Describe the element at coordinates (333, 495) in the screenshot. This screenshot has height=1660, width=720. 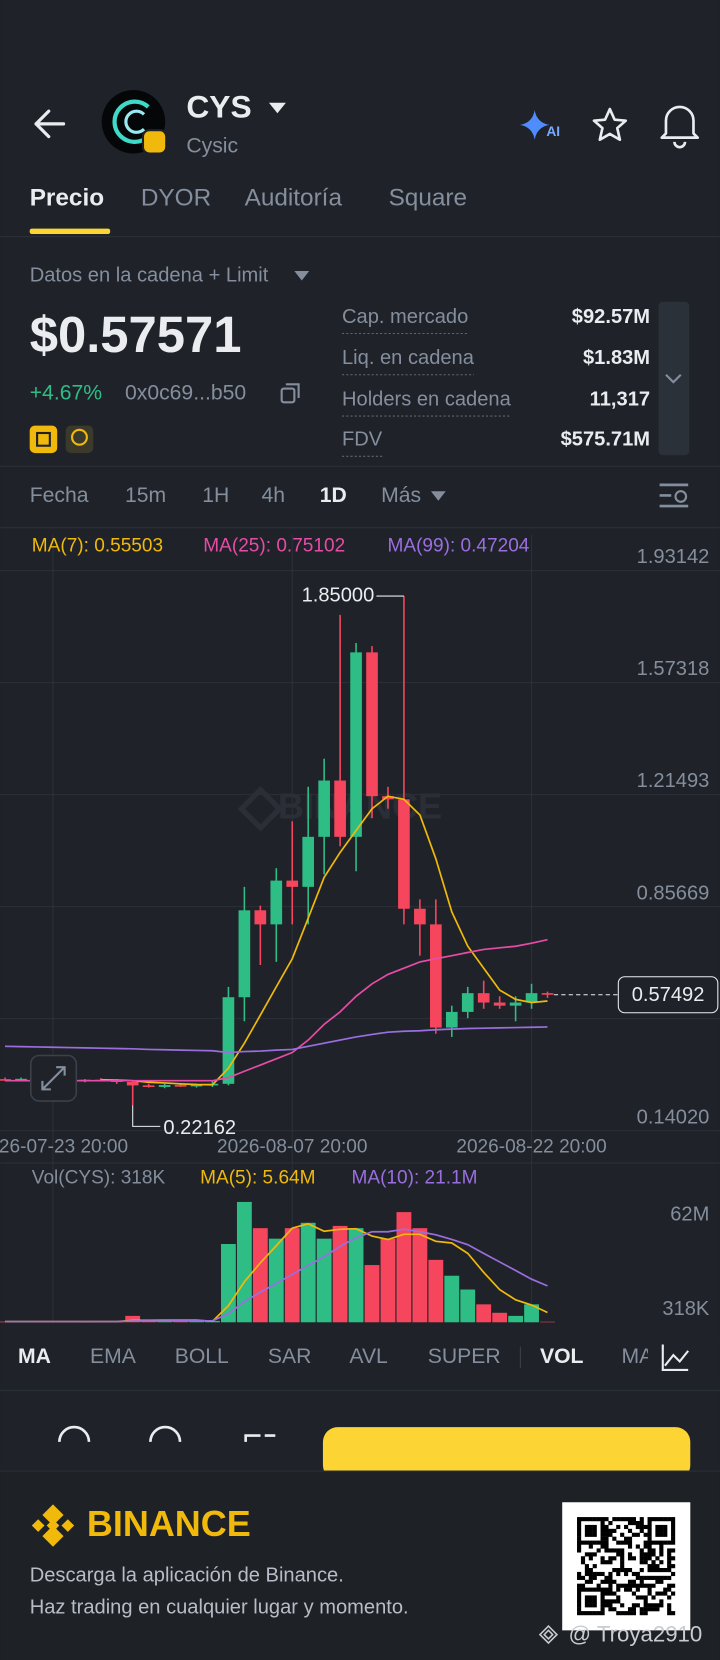
I see `interval: 1D` at that location.